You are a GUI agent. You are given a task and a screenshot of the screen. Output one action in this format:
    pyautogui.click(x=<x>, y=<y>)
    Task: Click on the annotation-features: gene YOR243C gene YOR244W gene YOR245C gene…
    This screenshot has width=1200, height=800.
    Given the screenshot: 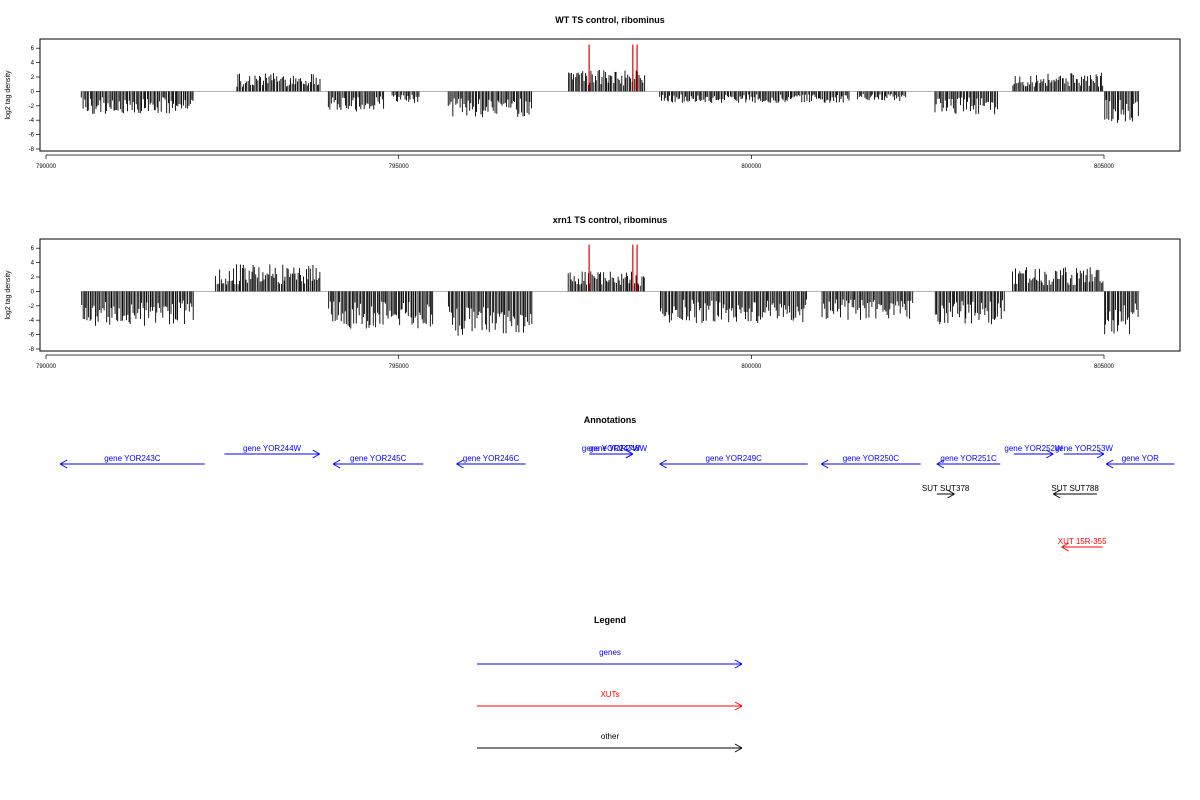 What is the action you would take?
    pyautogui.click(x=617, y=498)
    